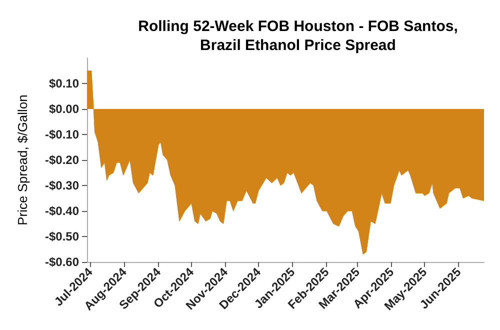  What do you see at coordinates (62, 211) in the screenshot?
I see `y-tick-label: -$0.40` at bounding box center [62, 211].